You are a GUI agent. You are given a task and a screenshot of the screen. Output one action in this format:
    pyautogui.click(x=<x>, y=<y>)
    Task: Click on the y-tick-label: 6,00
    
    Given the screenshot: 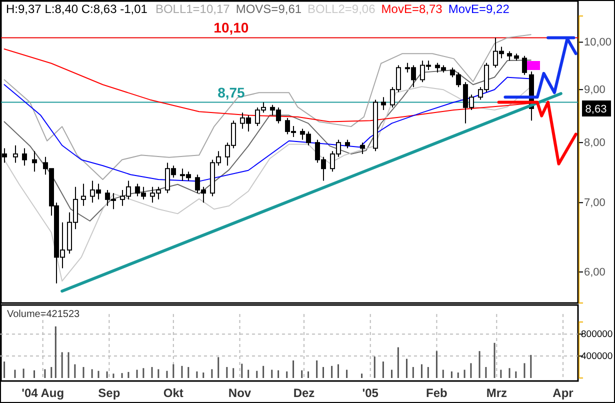 What is the action you would take?
    pyautogui.click(x=595, y=272)
    